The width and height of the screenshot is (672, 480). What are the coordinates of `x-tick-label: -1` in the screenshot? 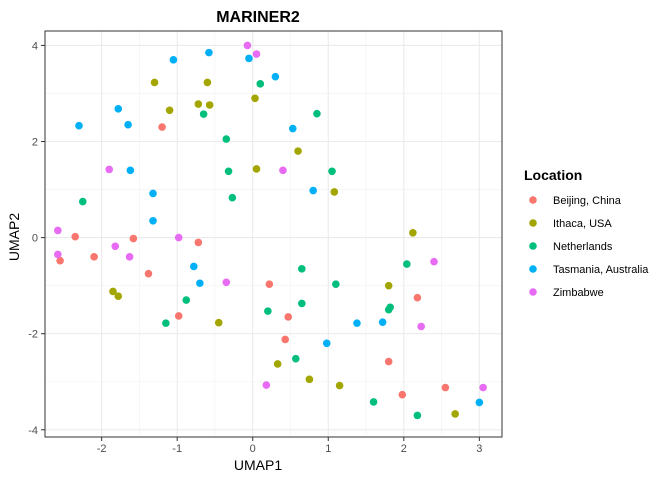 It's located at (177, 449).